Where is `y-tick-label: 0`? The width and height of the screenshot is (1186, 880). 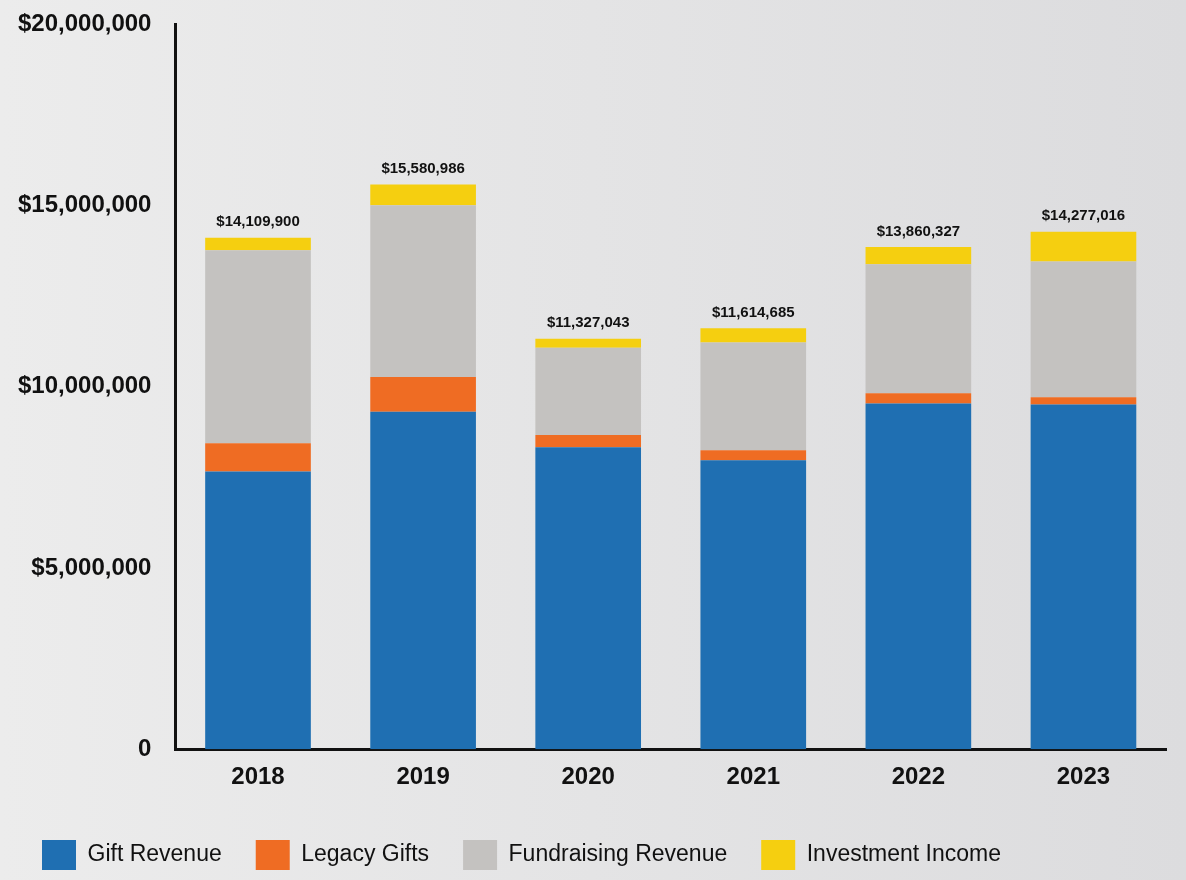 y-tick-label: 0 is located at coordinates (145, 747).